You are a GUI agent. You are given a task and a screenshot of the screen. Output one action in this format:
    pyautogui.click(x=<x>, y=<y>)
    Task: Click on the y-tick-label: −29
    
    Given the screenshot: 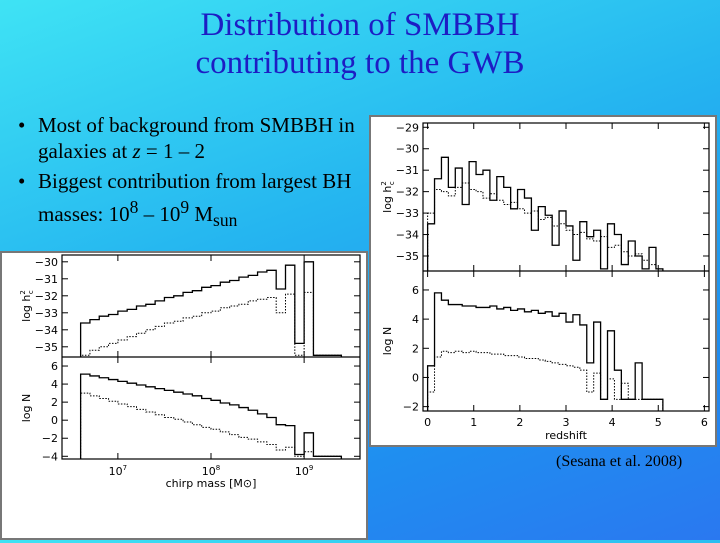 What is the action you would take?
    pyautogui.click(x=407, y=127)
    